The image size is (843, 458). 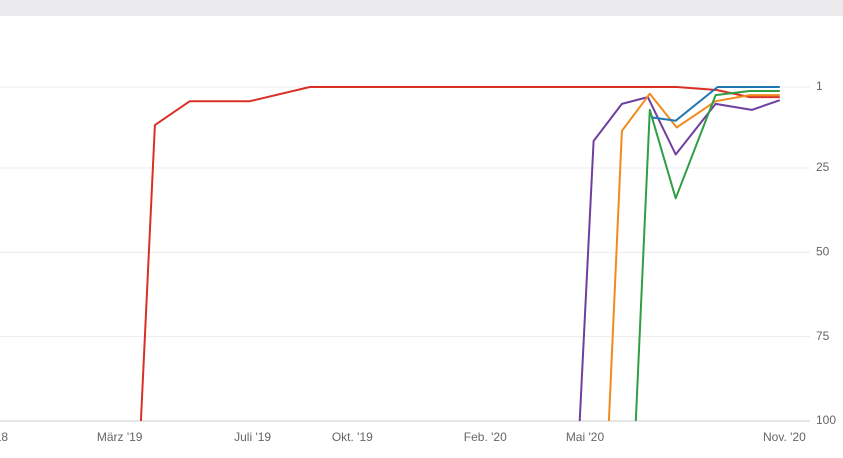 What do you see at coordinates (252, 437) in the screenshot?
I see `x-tick-label: Juli '19` at bounding box center [252, 437].